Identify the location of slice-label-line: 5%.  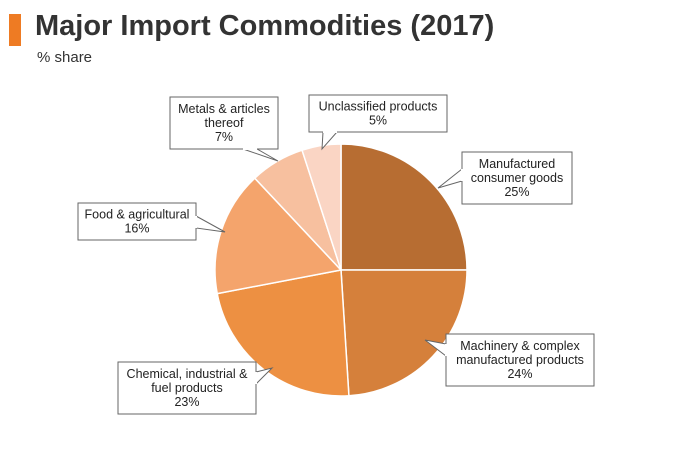
(378, 121).